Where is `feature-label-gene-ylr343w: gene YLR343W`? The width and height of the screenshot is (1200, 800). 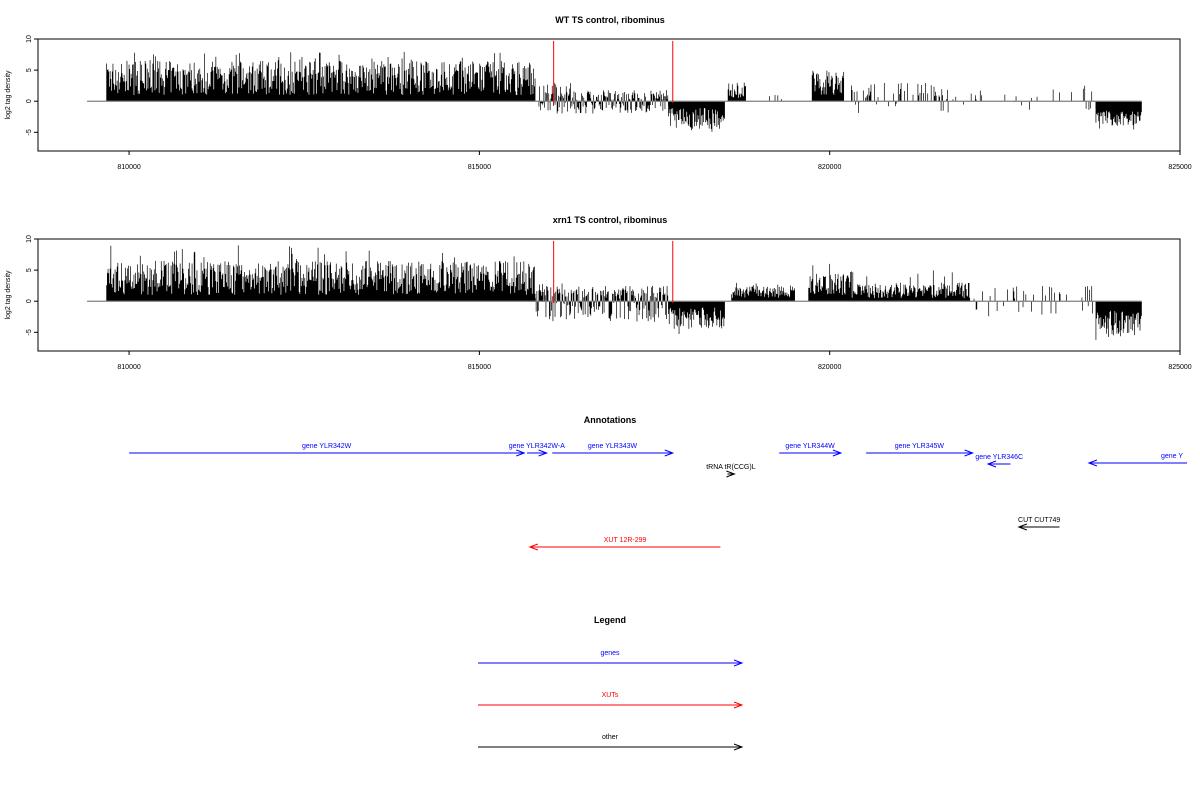
feature-label-gene-ylr343w: gene YLR343W is located at coordinates (613, 446).